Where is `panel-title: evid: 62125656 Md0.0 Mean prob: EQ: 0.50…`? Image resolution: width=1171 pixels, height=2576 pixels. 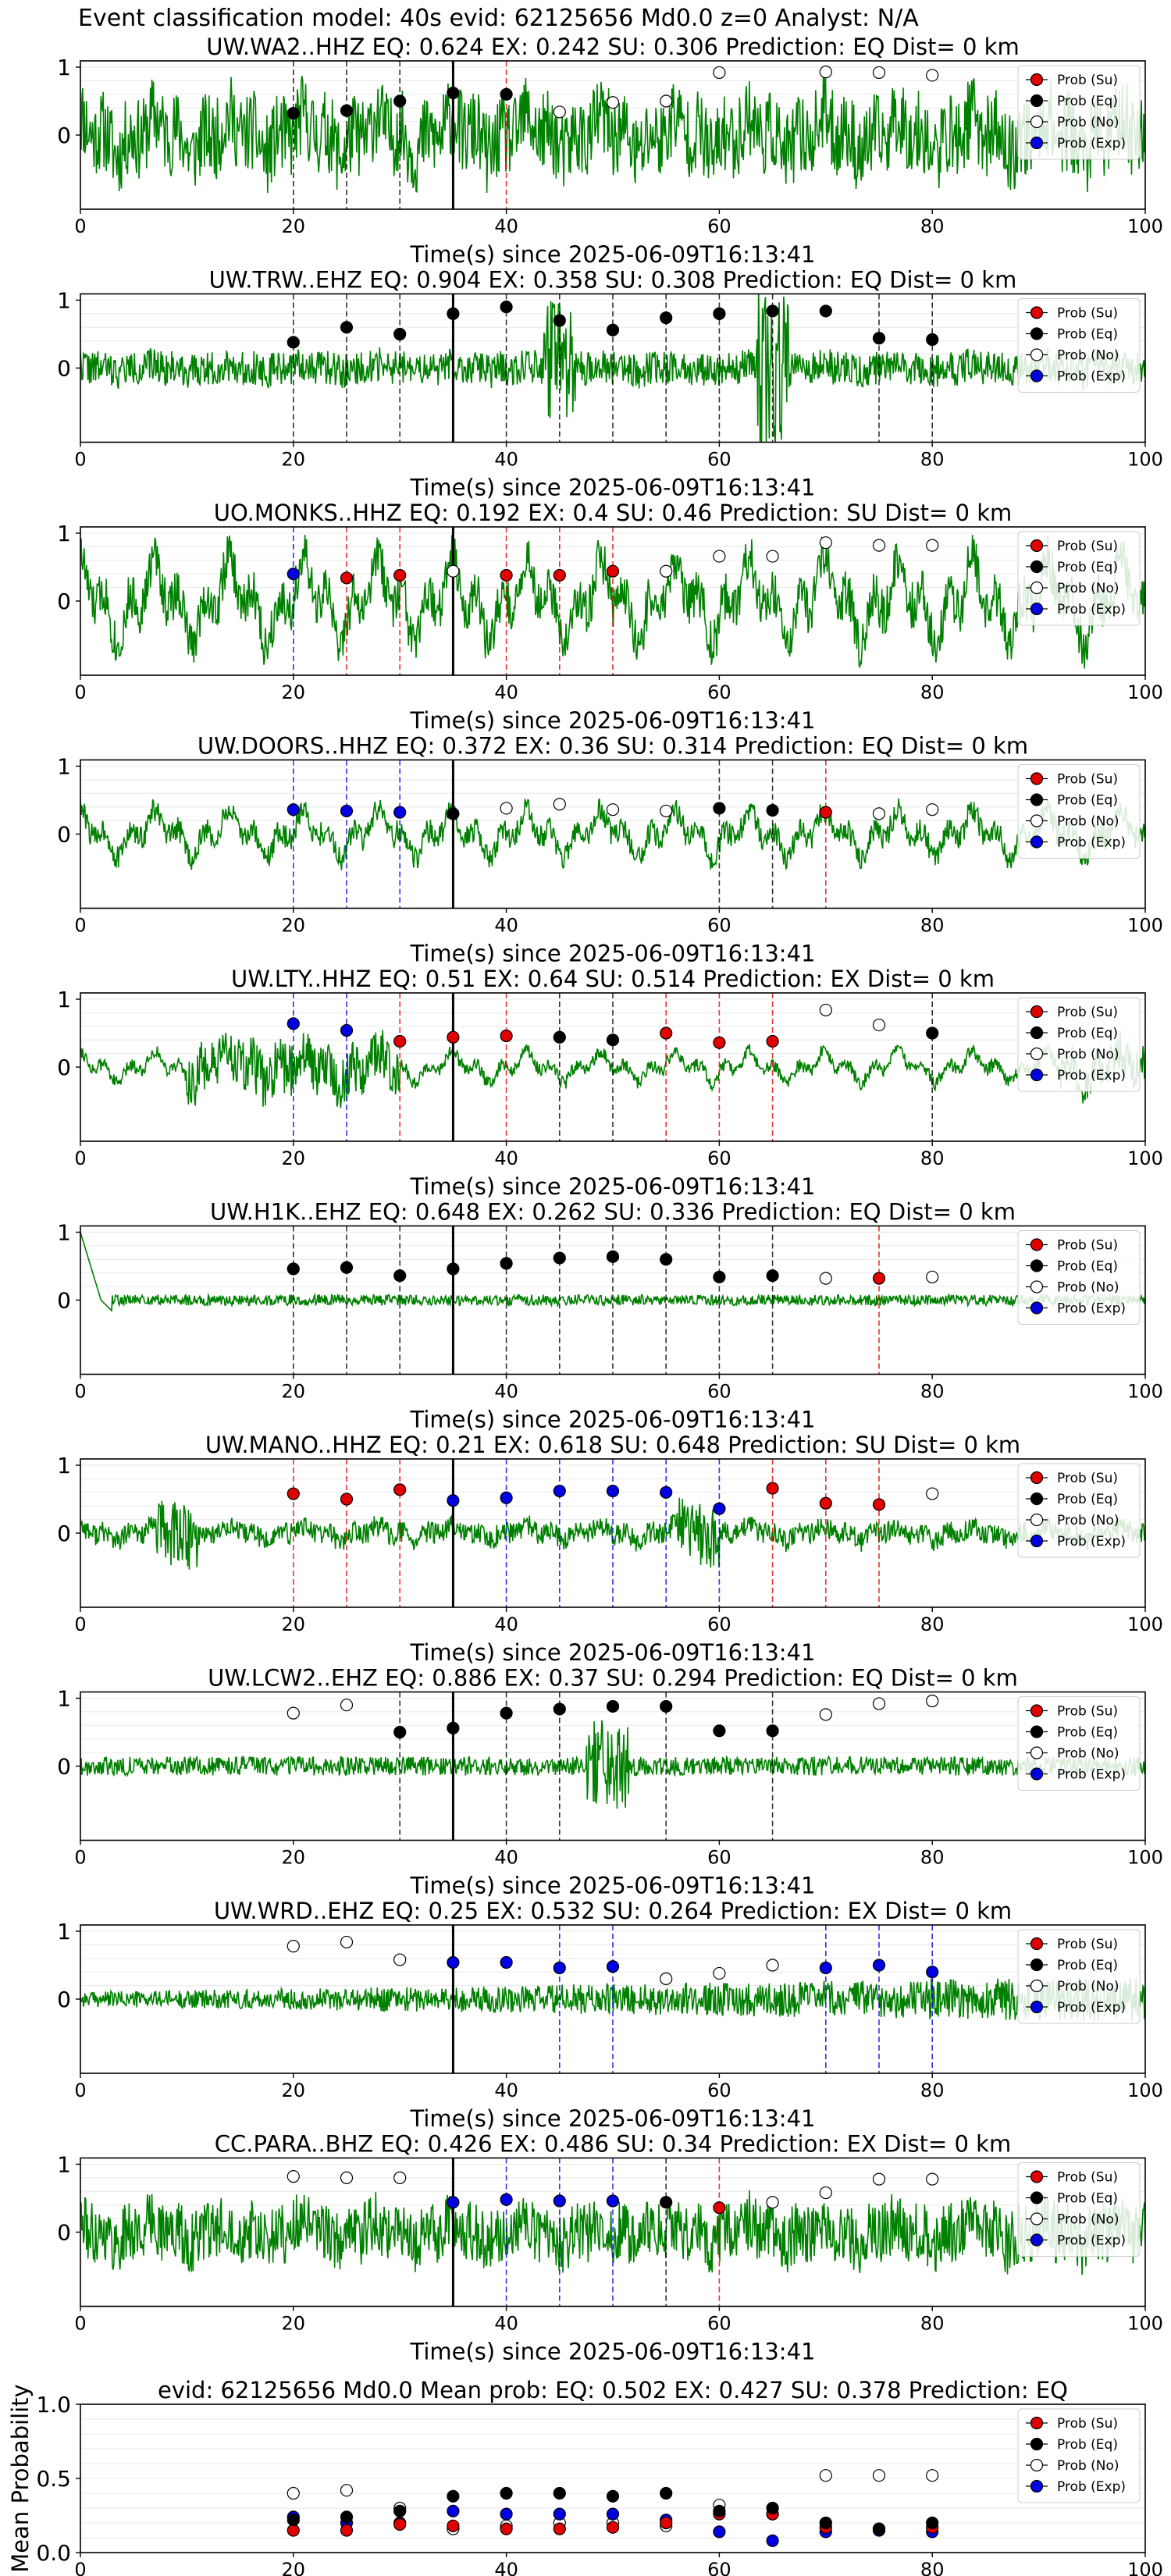 panel-title: evid: 62125656 Md0.0 Mean prob: EQ: 0.50… is located at coordinates (613, 2390).